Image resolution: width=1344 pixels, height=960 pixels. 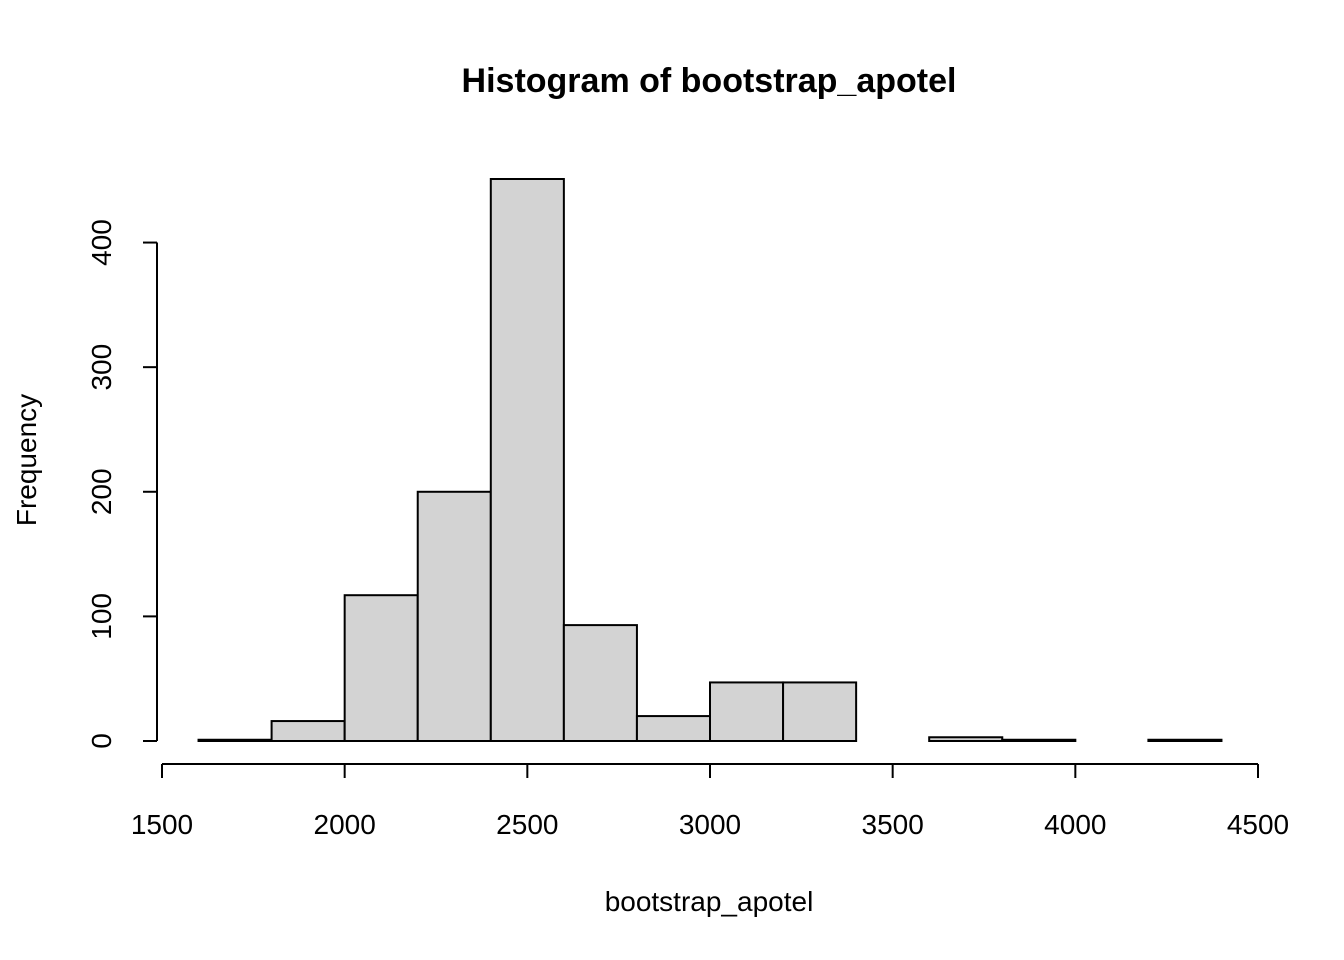 What do you see at coordinates (101, 491) in the screenshot?
I see `y-tick-label: 200` at bounding box center [101, 491].